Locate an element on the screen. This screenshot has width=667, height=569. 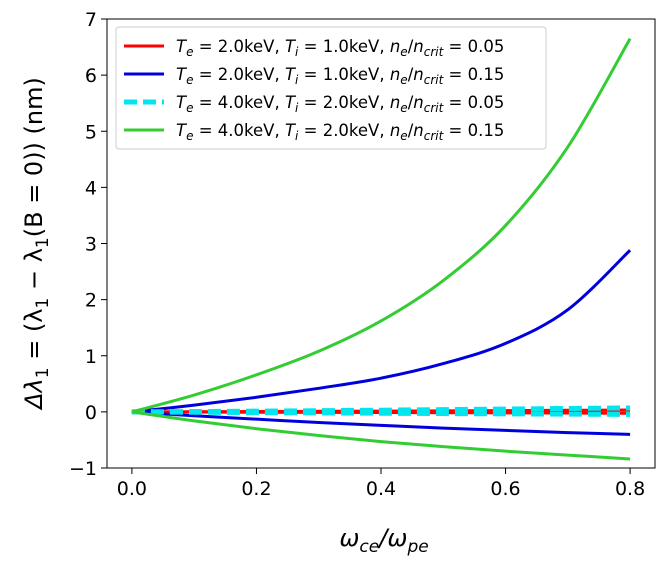
y-tick-label: 2 is located at coordinates (91, 301).